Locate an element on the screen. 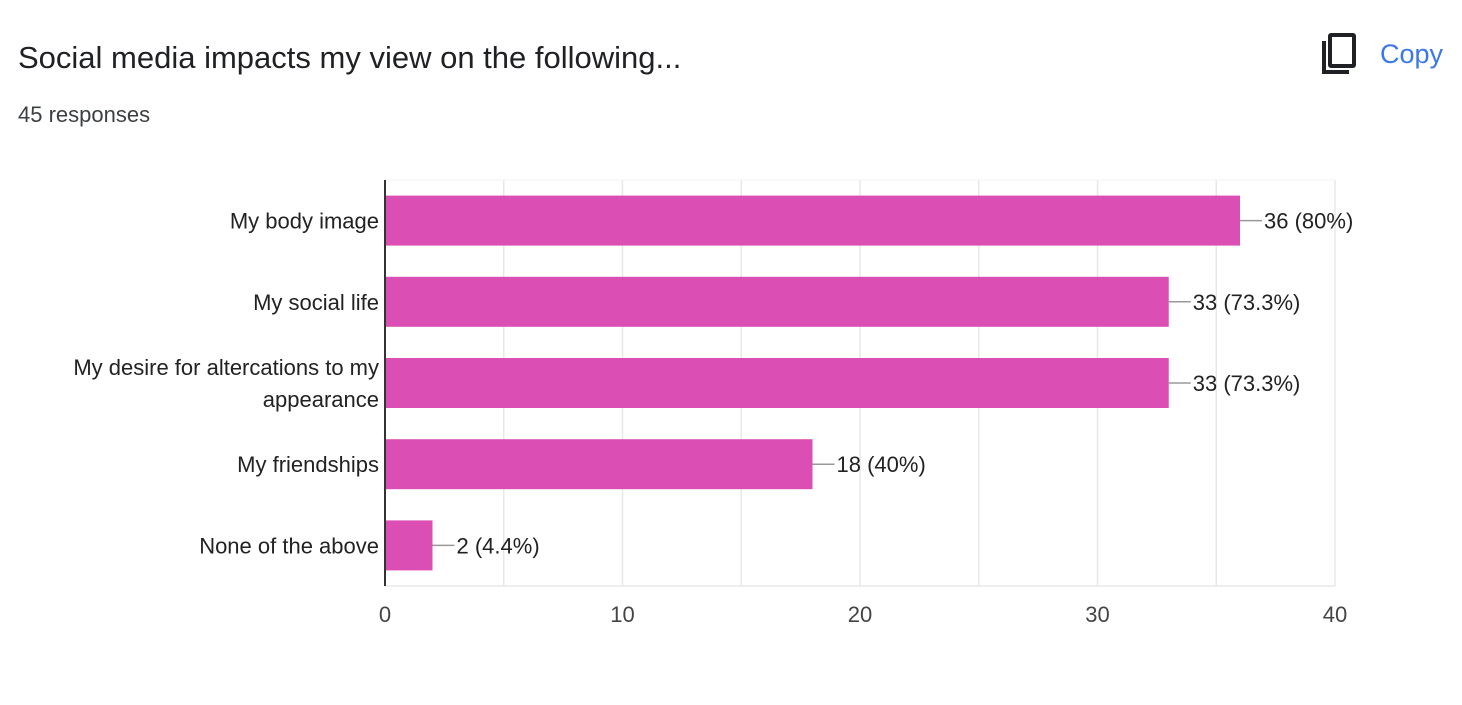 The image size is (1462, 705). x-tick-label: 40 is located at coordinates (1335, 614).